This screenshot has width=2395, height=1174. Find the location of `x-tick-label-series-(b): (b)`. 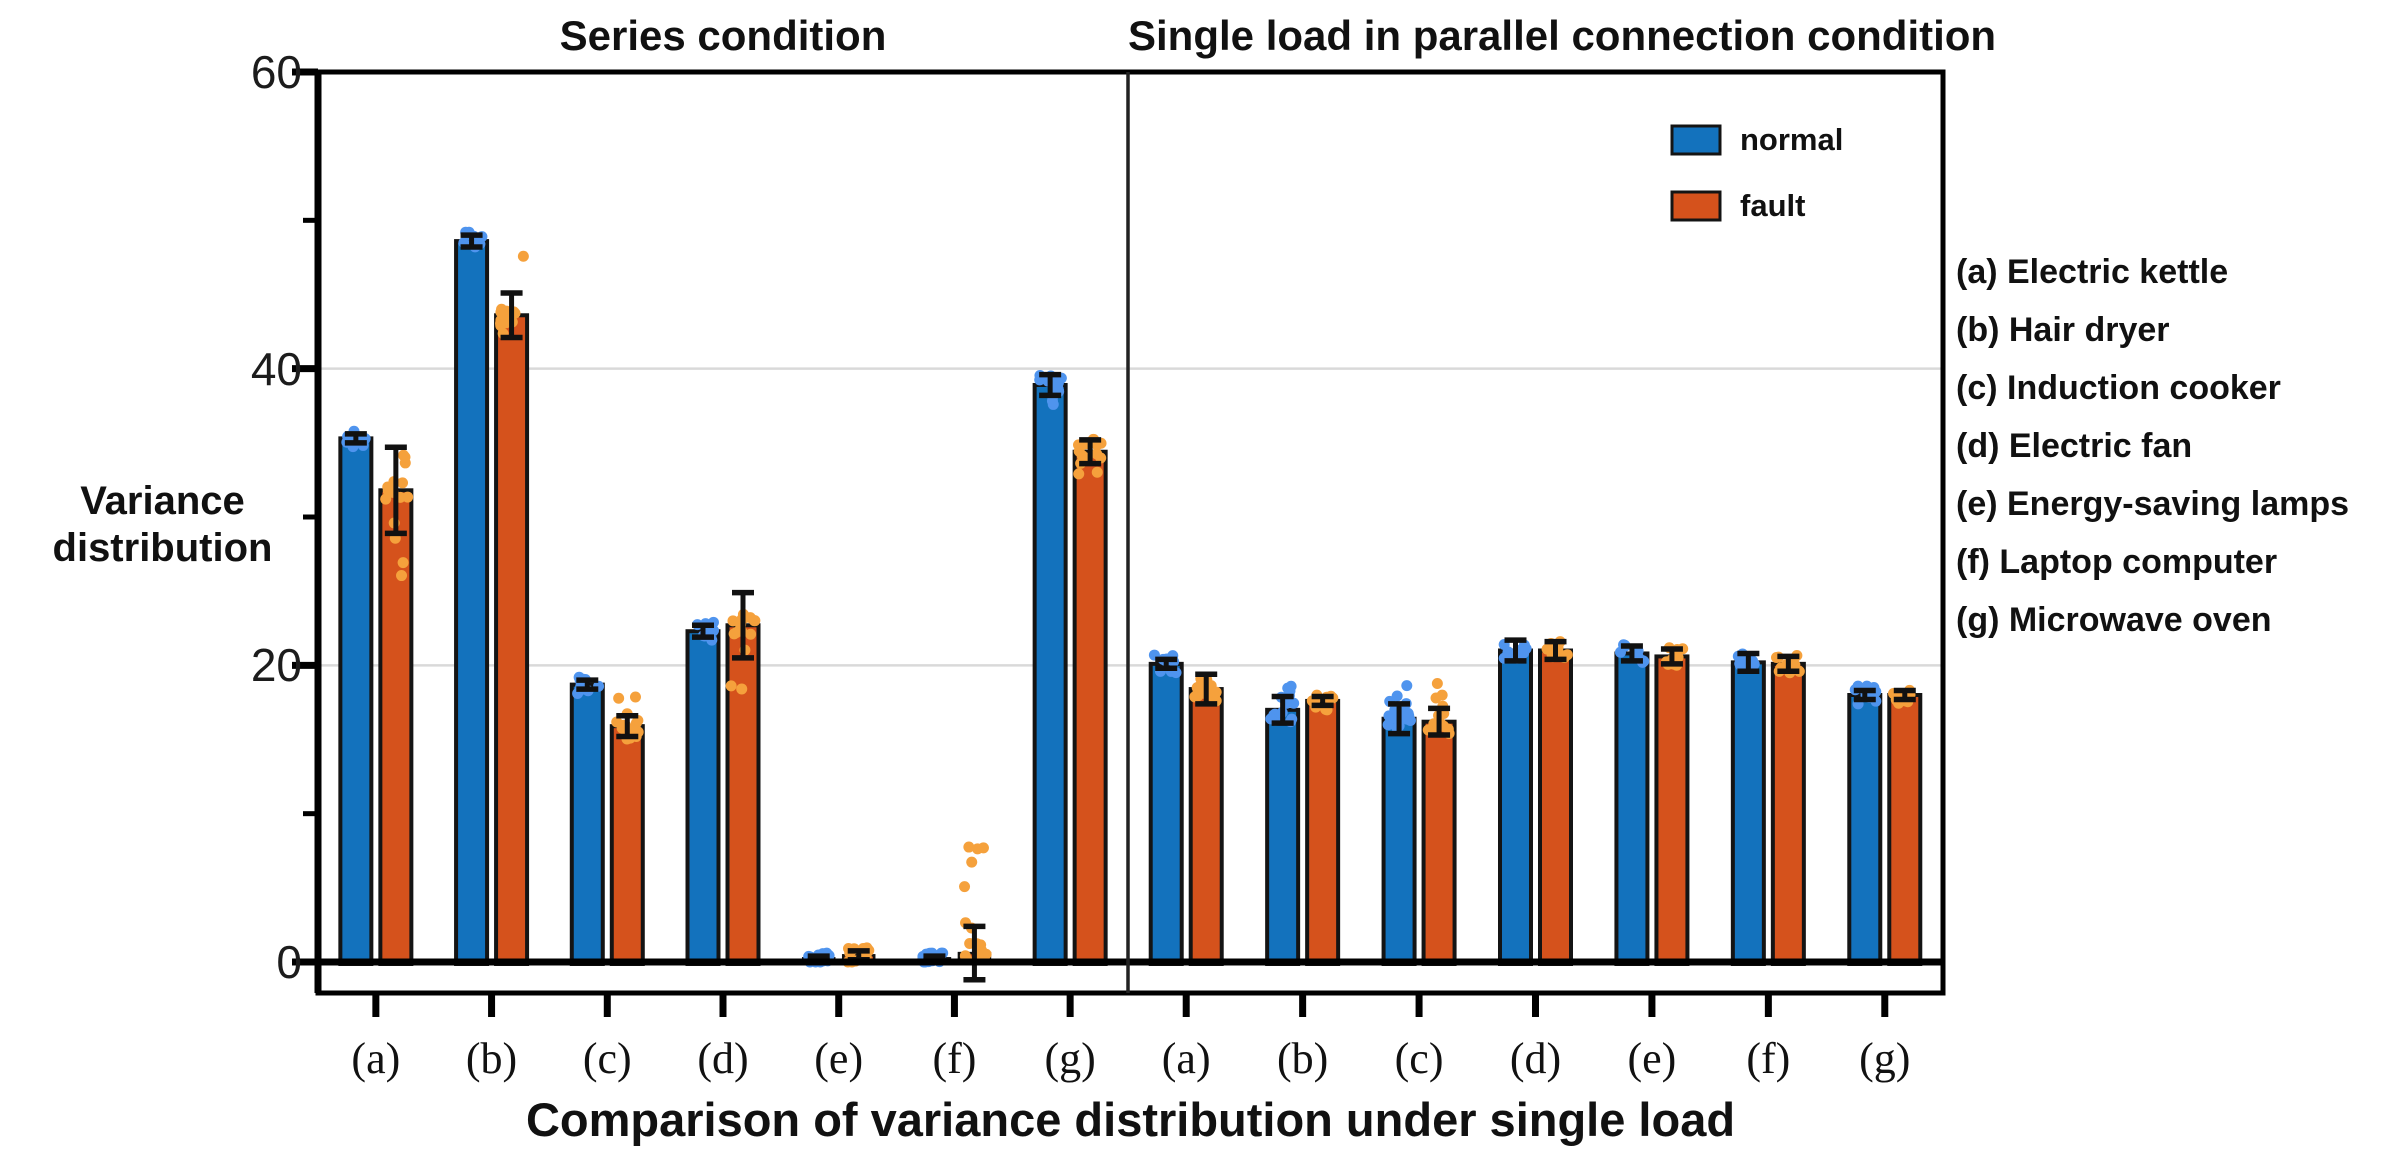

x-tick-label-series-(b): (b) is located at coordinates (491, 1058).